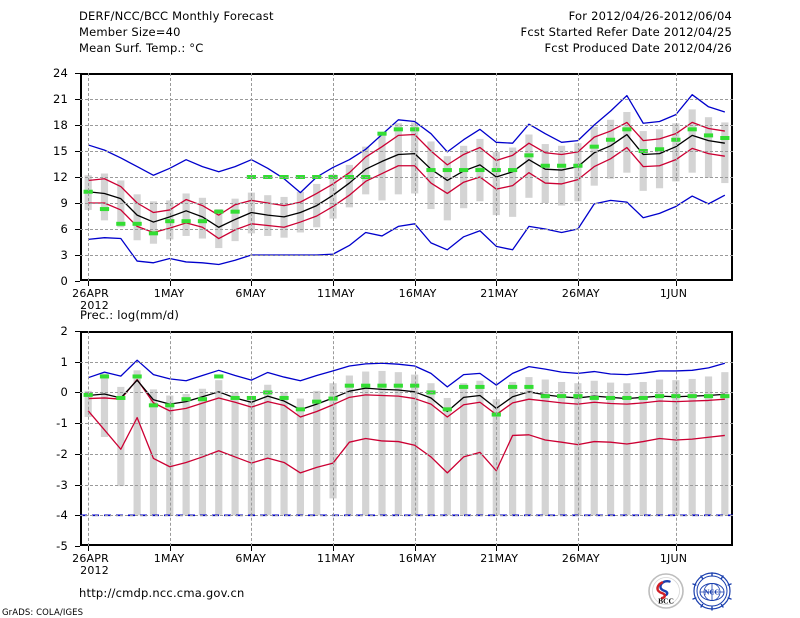 The width and height of the screenshot is (800, 618). What do you see at coordinates (673, 293) in the screenshot?
I see `x-axis-label: 1JUN` at bounding box center [673, 293].